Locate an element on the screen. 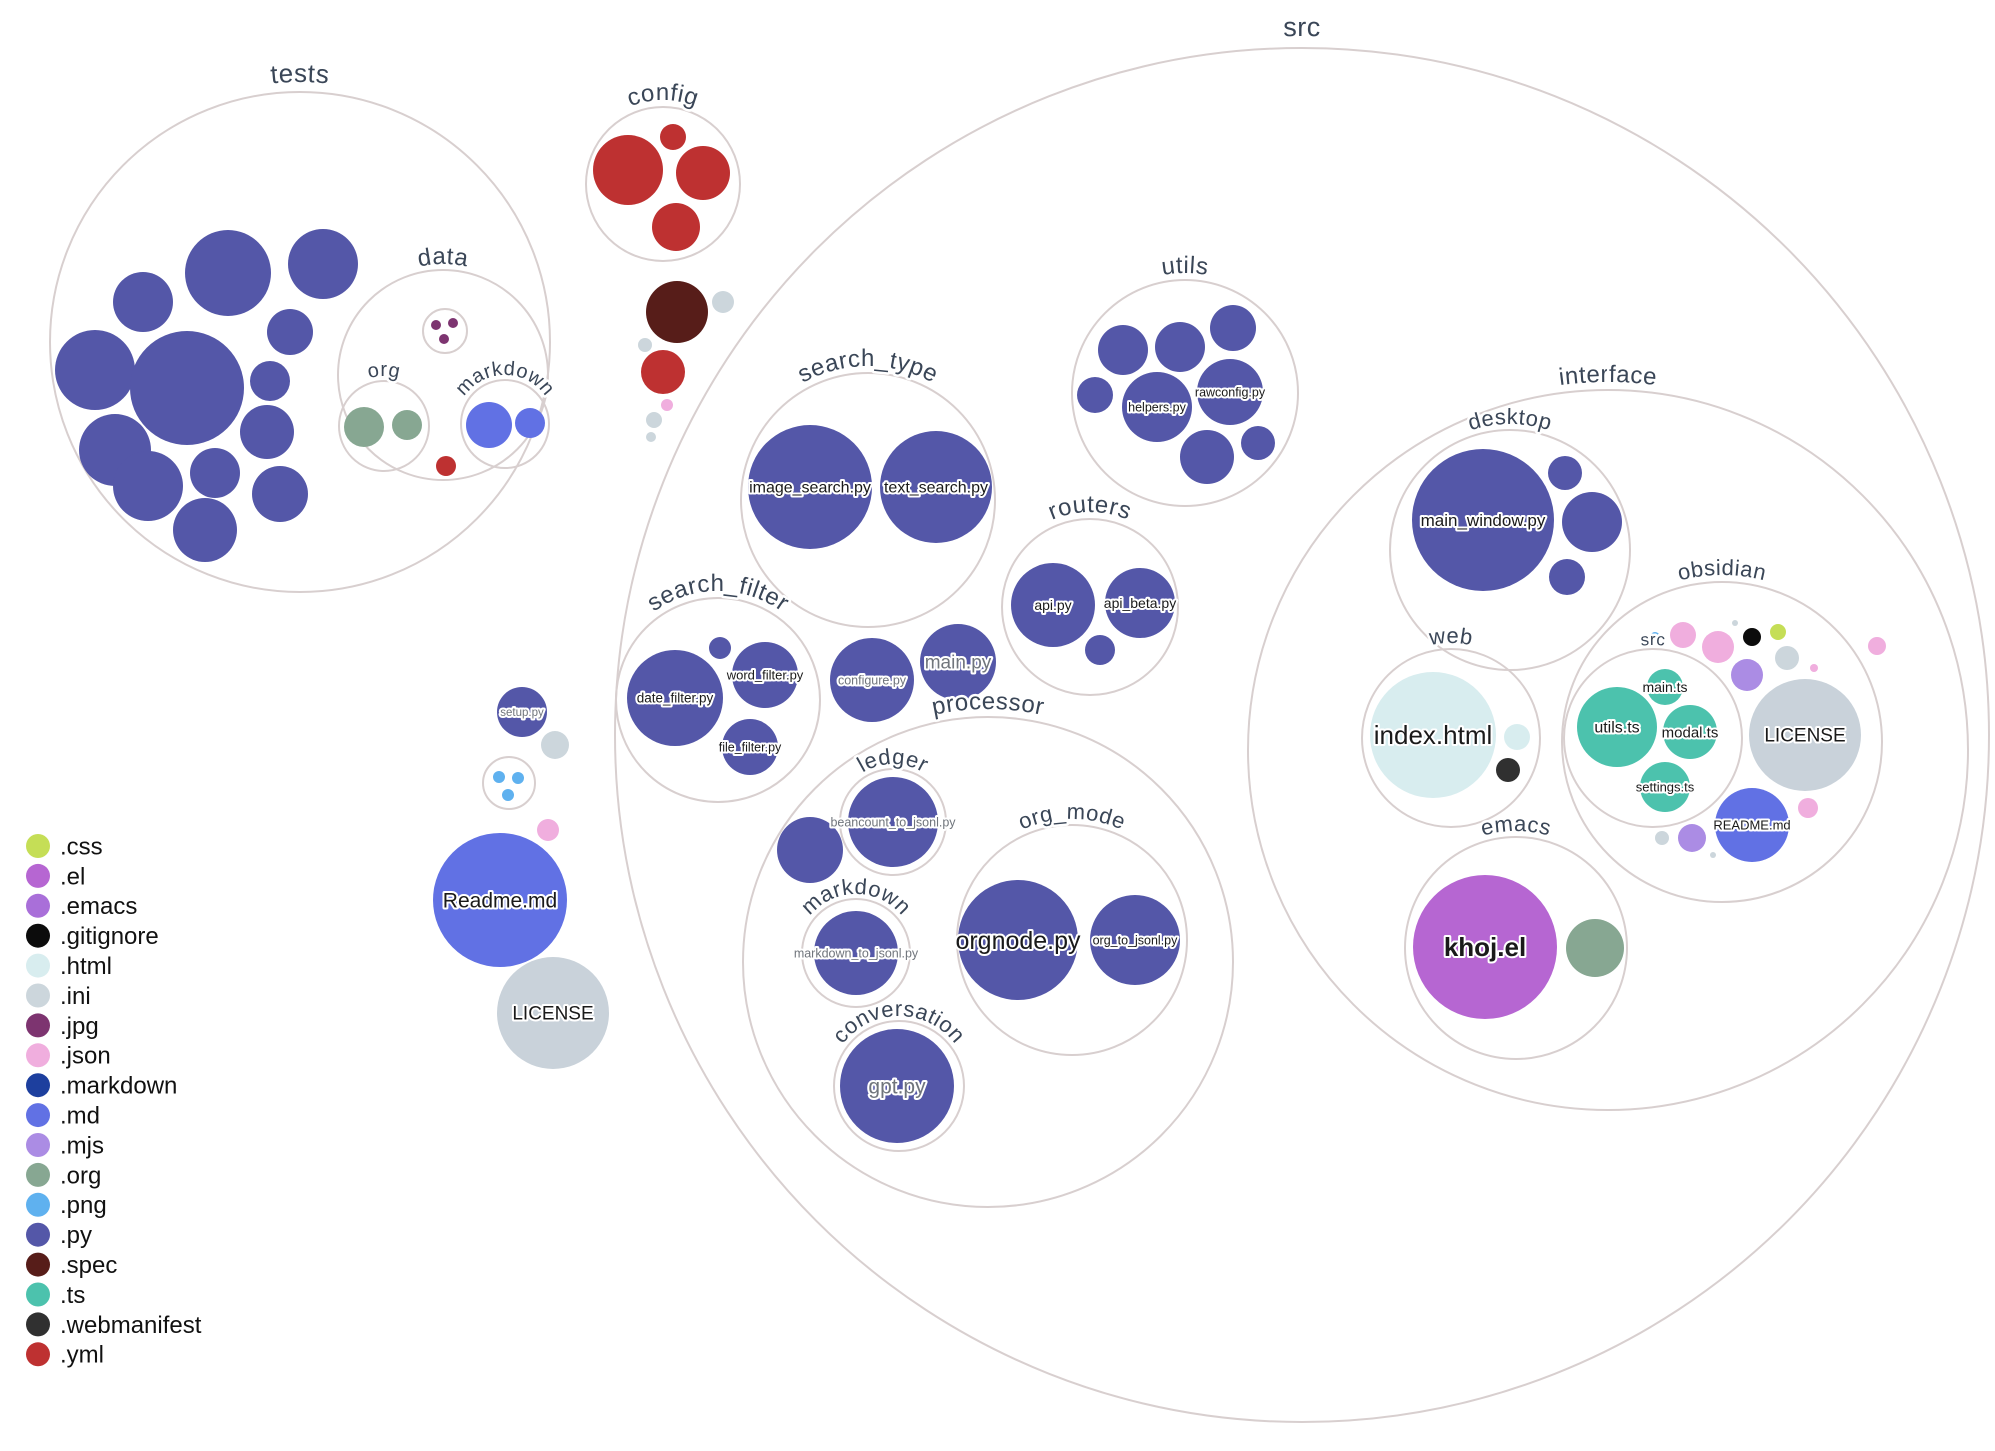 This screenshot has height=1451, width=1995. group-org-mode-circle is located at coordinates (1072, 940).